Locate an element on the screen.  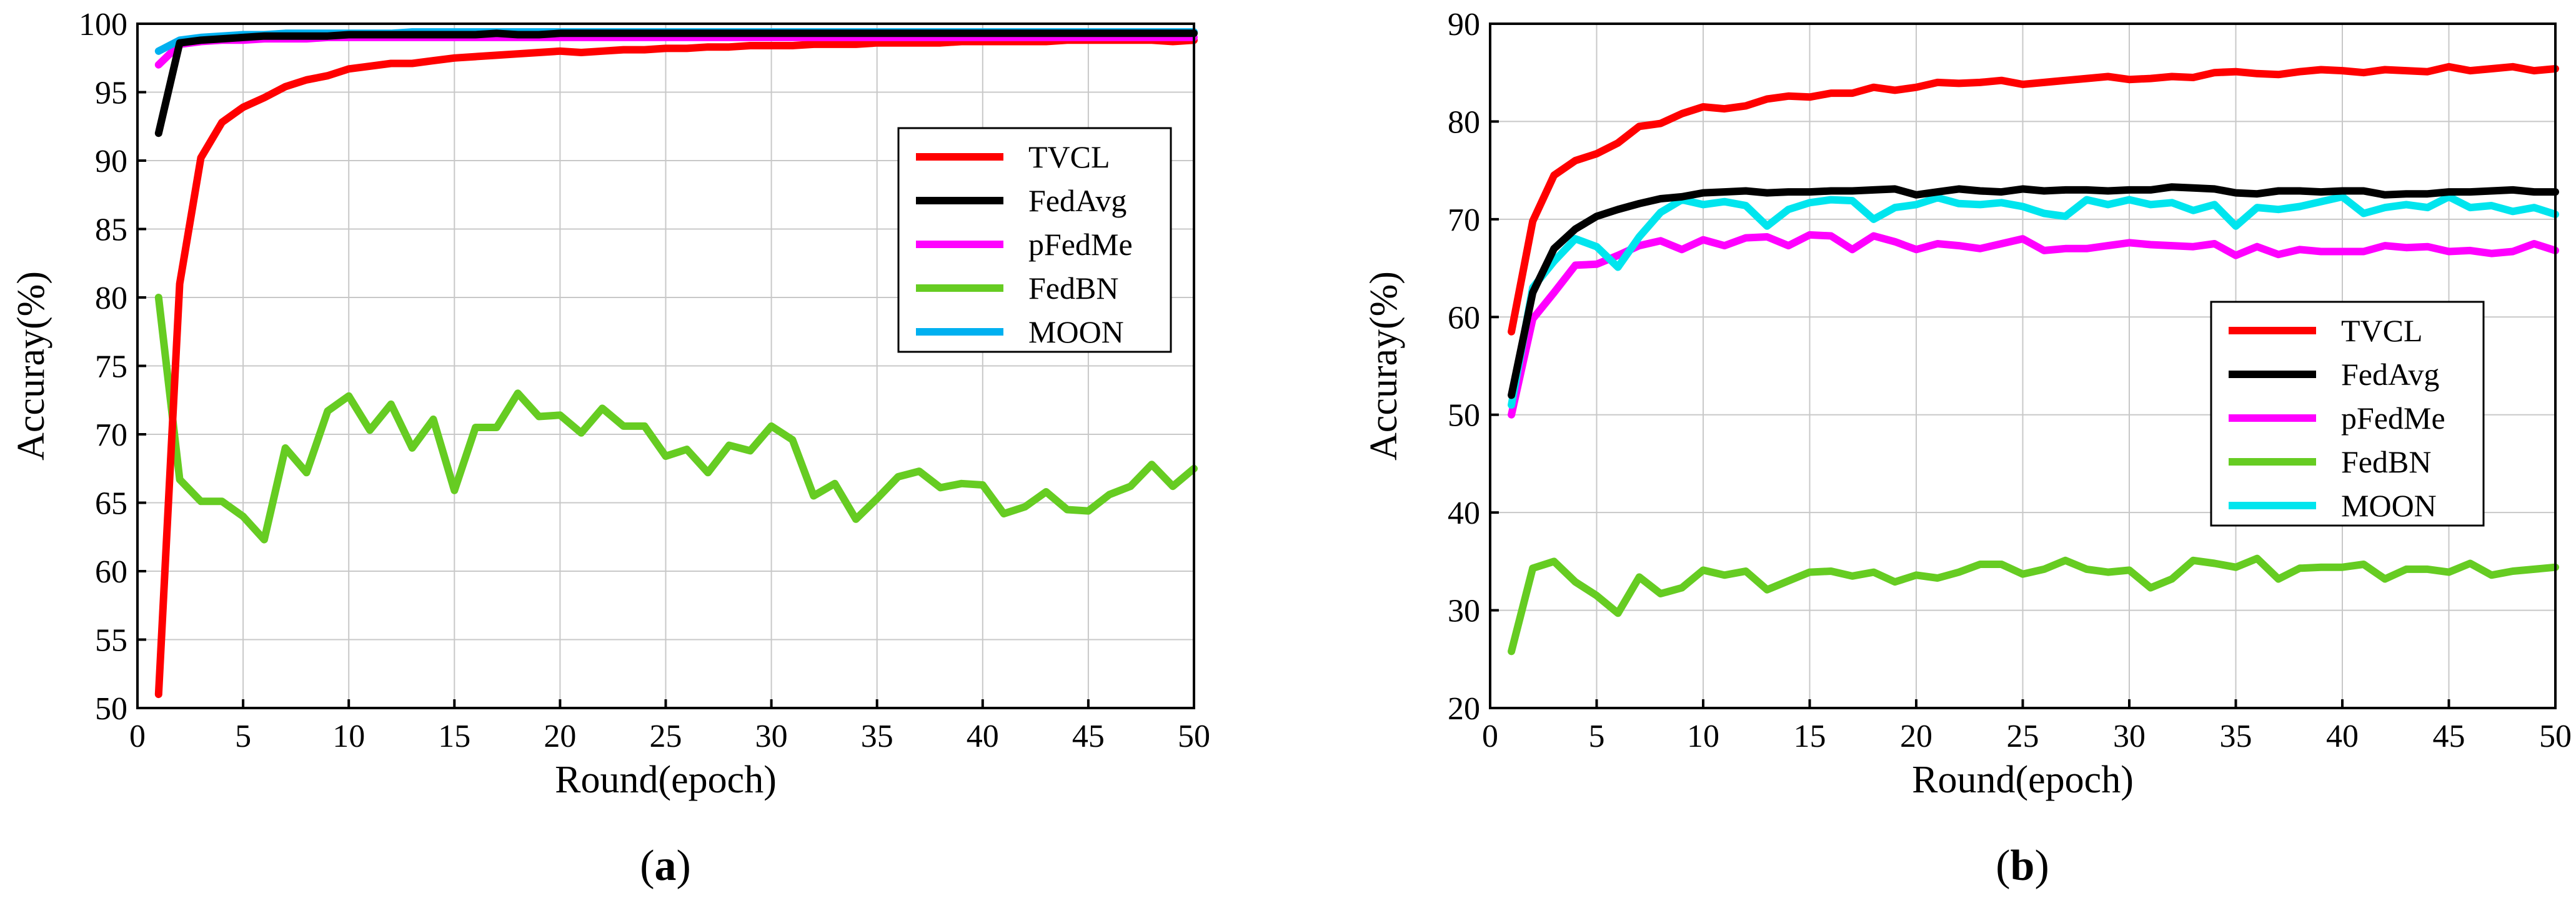
caption-a: (a) is located at coordinates (665, 866).